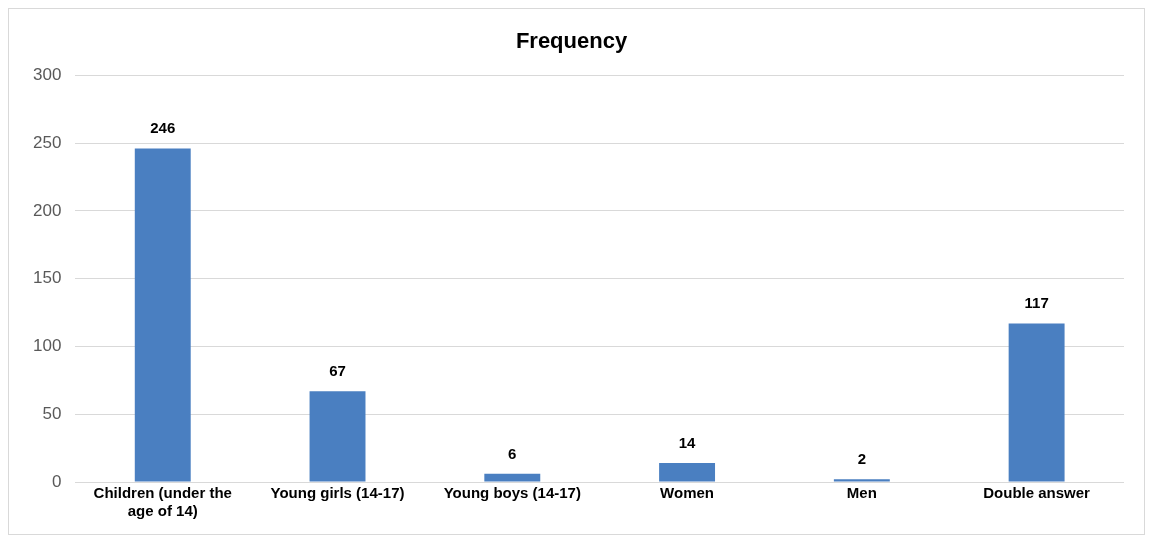 This screenshot has width=1155, height=547. Describe the element at coordinates (512, 493) in the screenshot. I see `x-tick-label: Young boys (14-17)` at that location.